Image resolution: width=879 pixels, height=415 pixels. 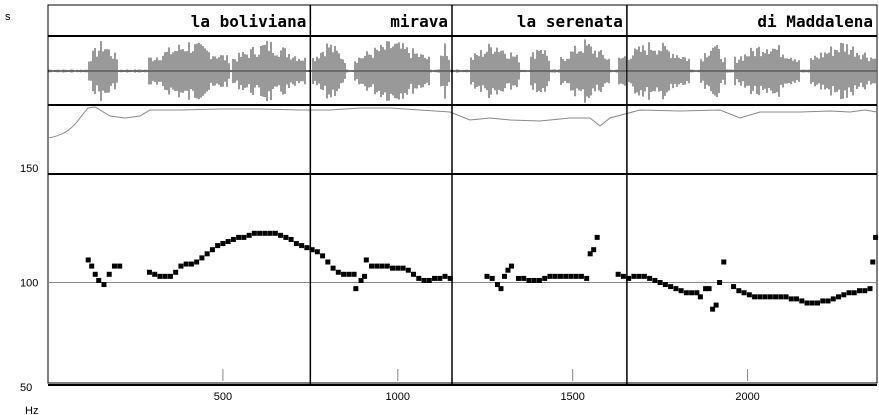 I want to click on y-tick-label: 150, so click(x=29, y=169).